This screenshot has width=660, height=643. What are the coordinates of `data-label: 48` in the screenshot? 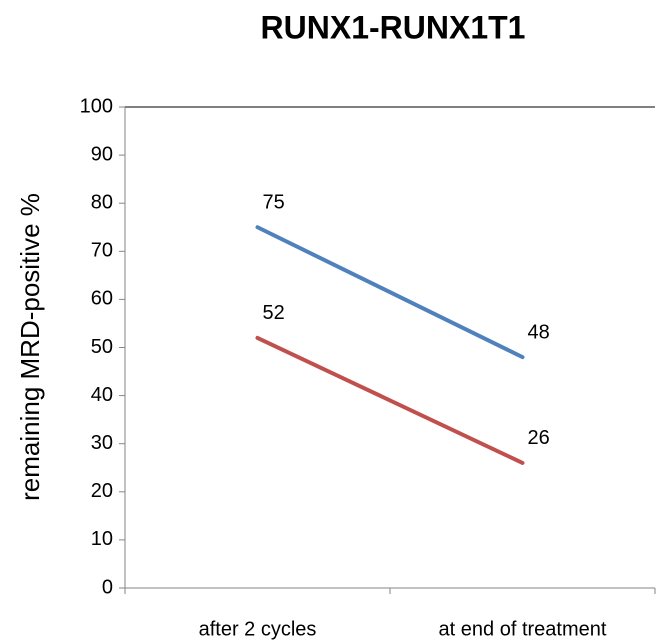 It's located at (539, 332).